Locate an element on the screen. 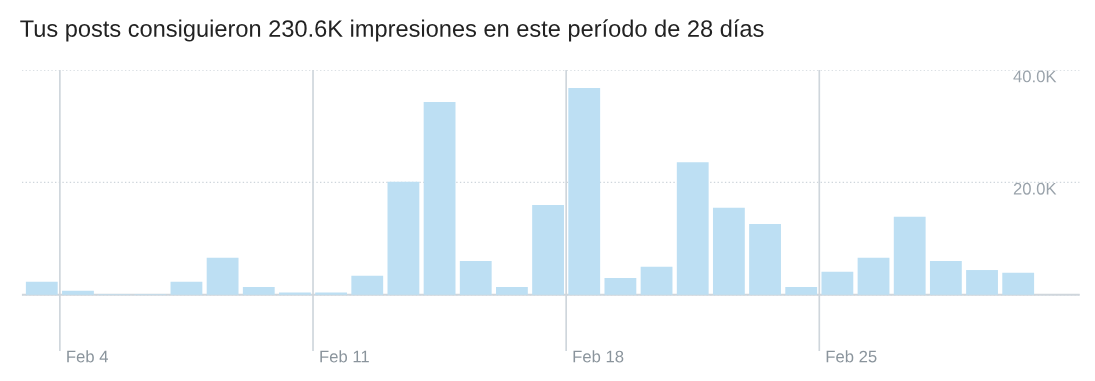 The width and height of the screenshot is (1095, 381). y-tick-label: 20.0K is located at coordinates (1035, 188).